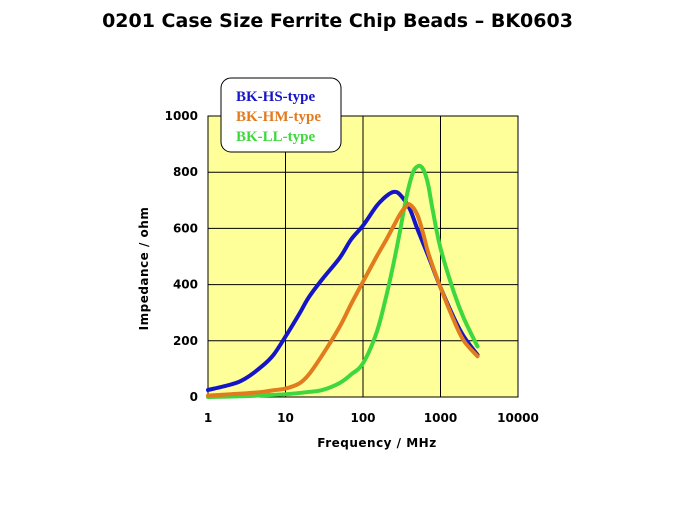 The height and width of the screenshot is (506, 675). I want to click on legend-box, so click(281, 115).